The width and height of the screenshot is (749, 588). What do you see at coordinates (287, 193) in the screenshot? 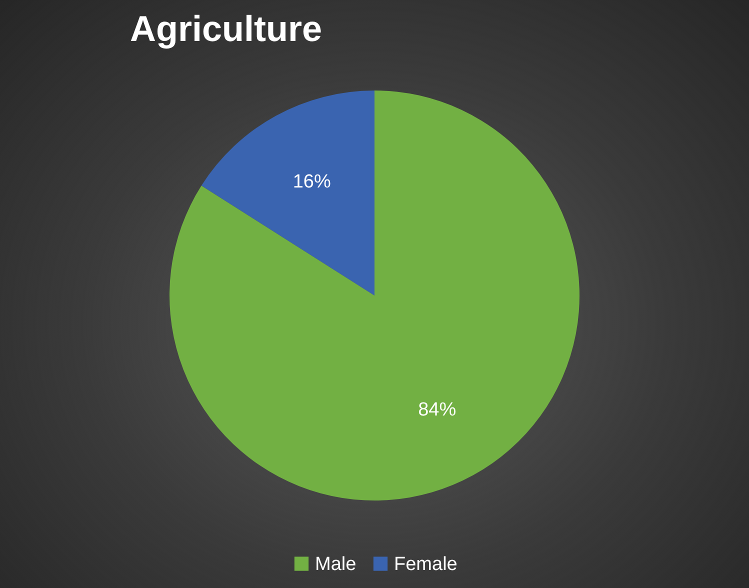
I see `pie-slice` at bounding box center [287, 193].